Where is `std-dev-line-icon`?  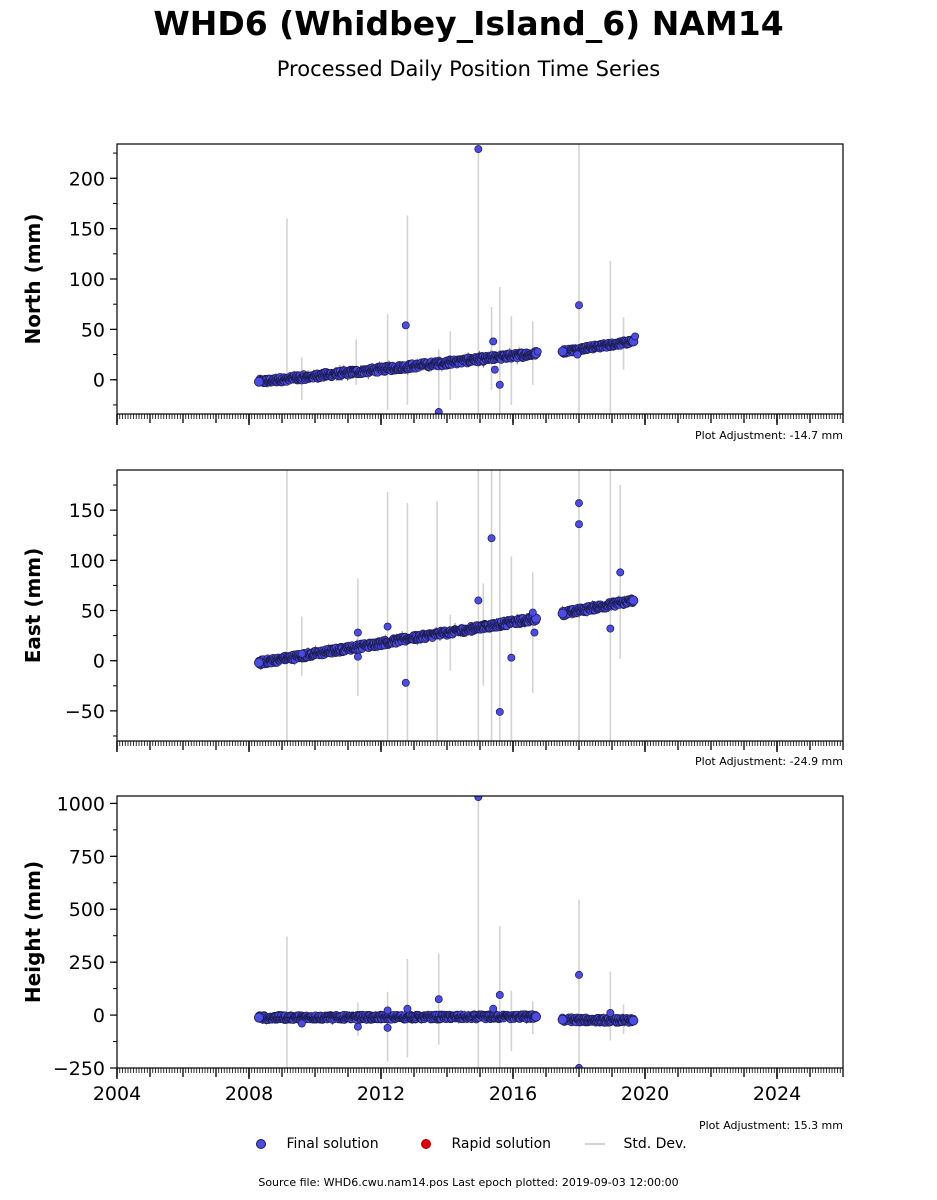 std-dev-line-icon is located at coordinates (595, 1144).